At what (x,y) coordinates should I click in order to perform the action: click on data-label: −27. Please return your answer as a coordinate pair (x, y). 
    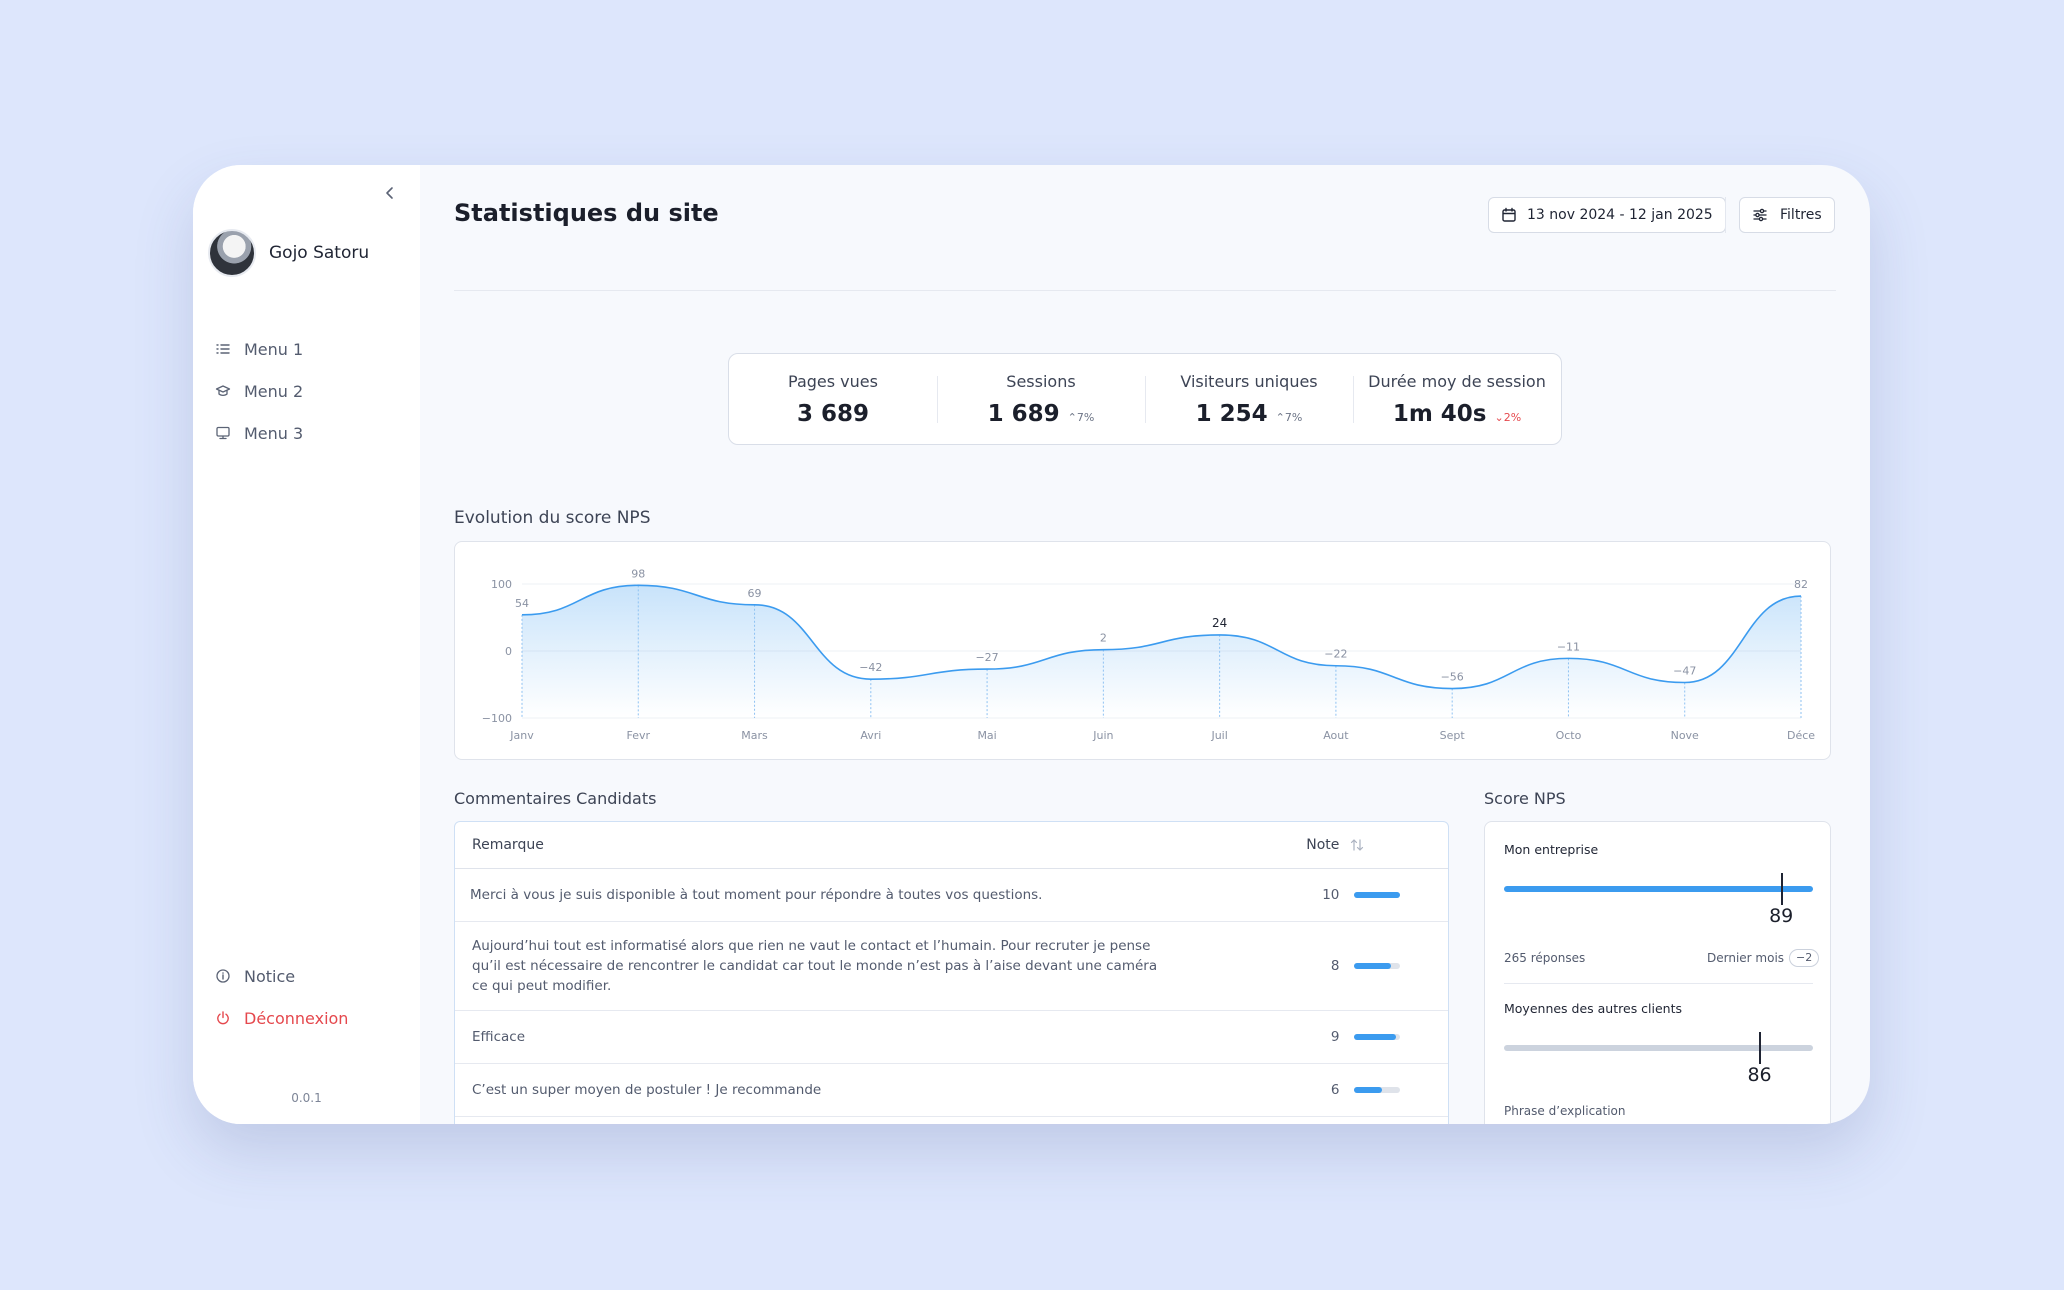
    Looking at the image, I should click on (986, 657).